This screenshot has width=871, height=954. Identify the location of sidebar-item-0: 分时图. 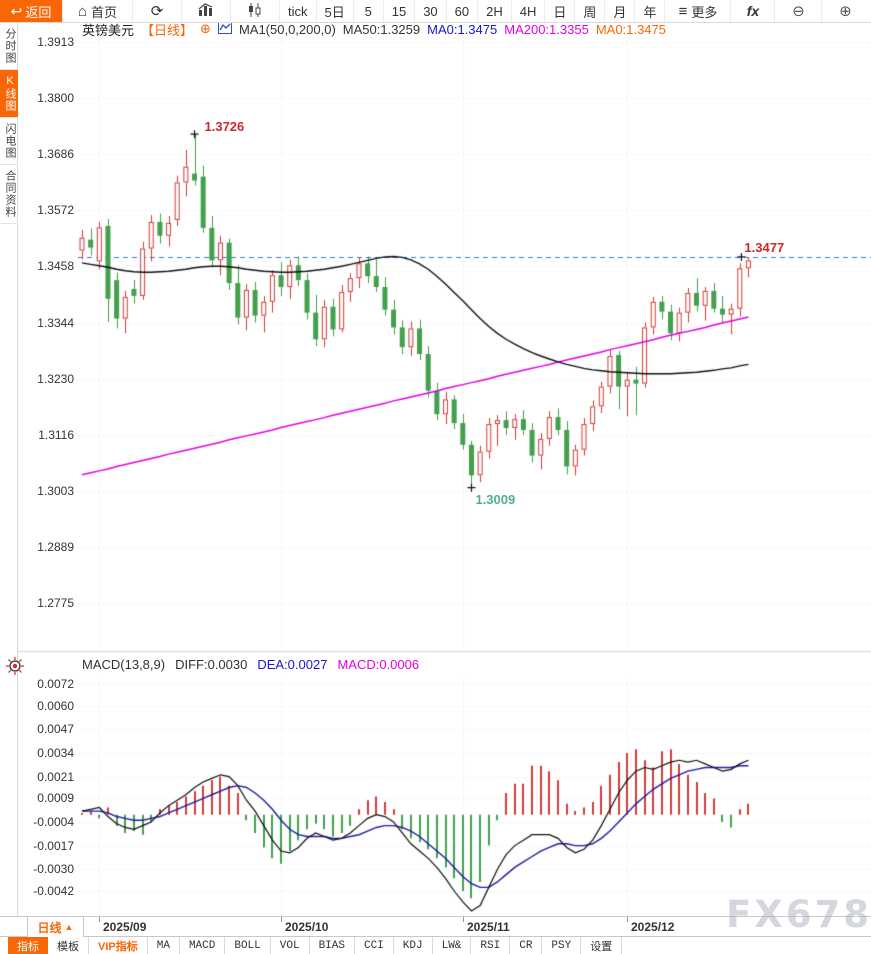
(9, 46).